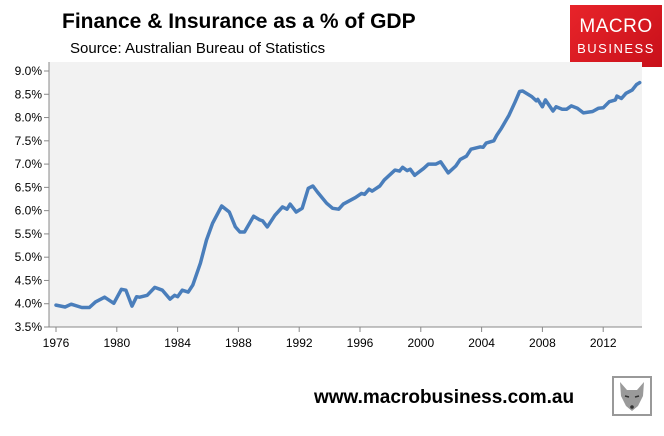  Describe the element at coordinates (632, 396) in the screenshot. I see `fox-icon` at that location.